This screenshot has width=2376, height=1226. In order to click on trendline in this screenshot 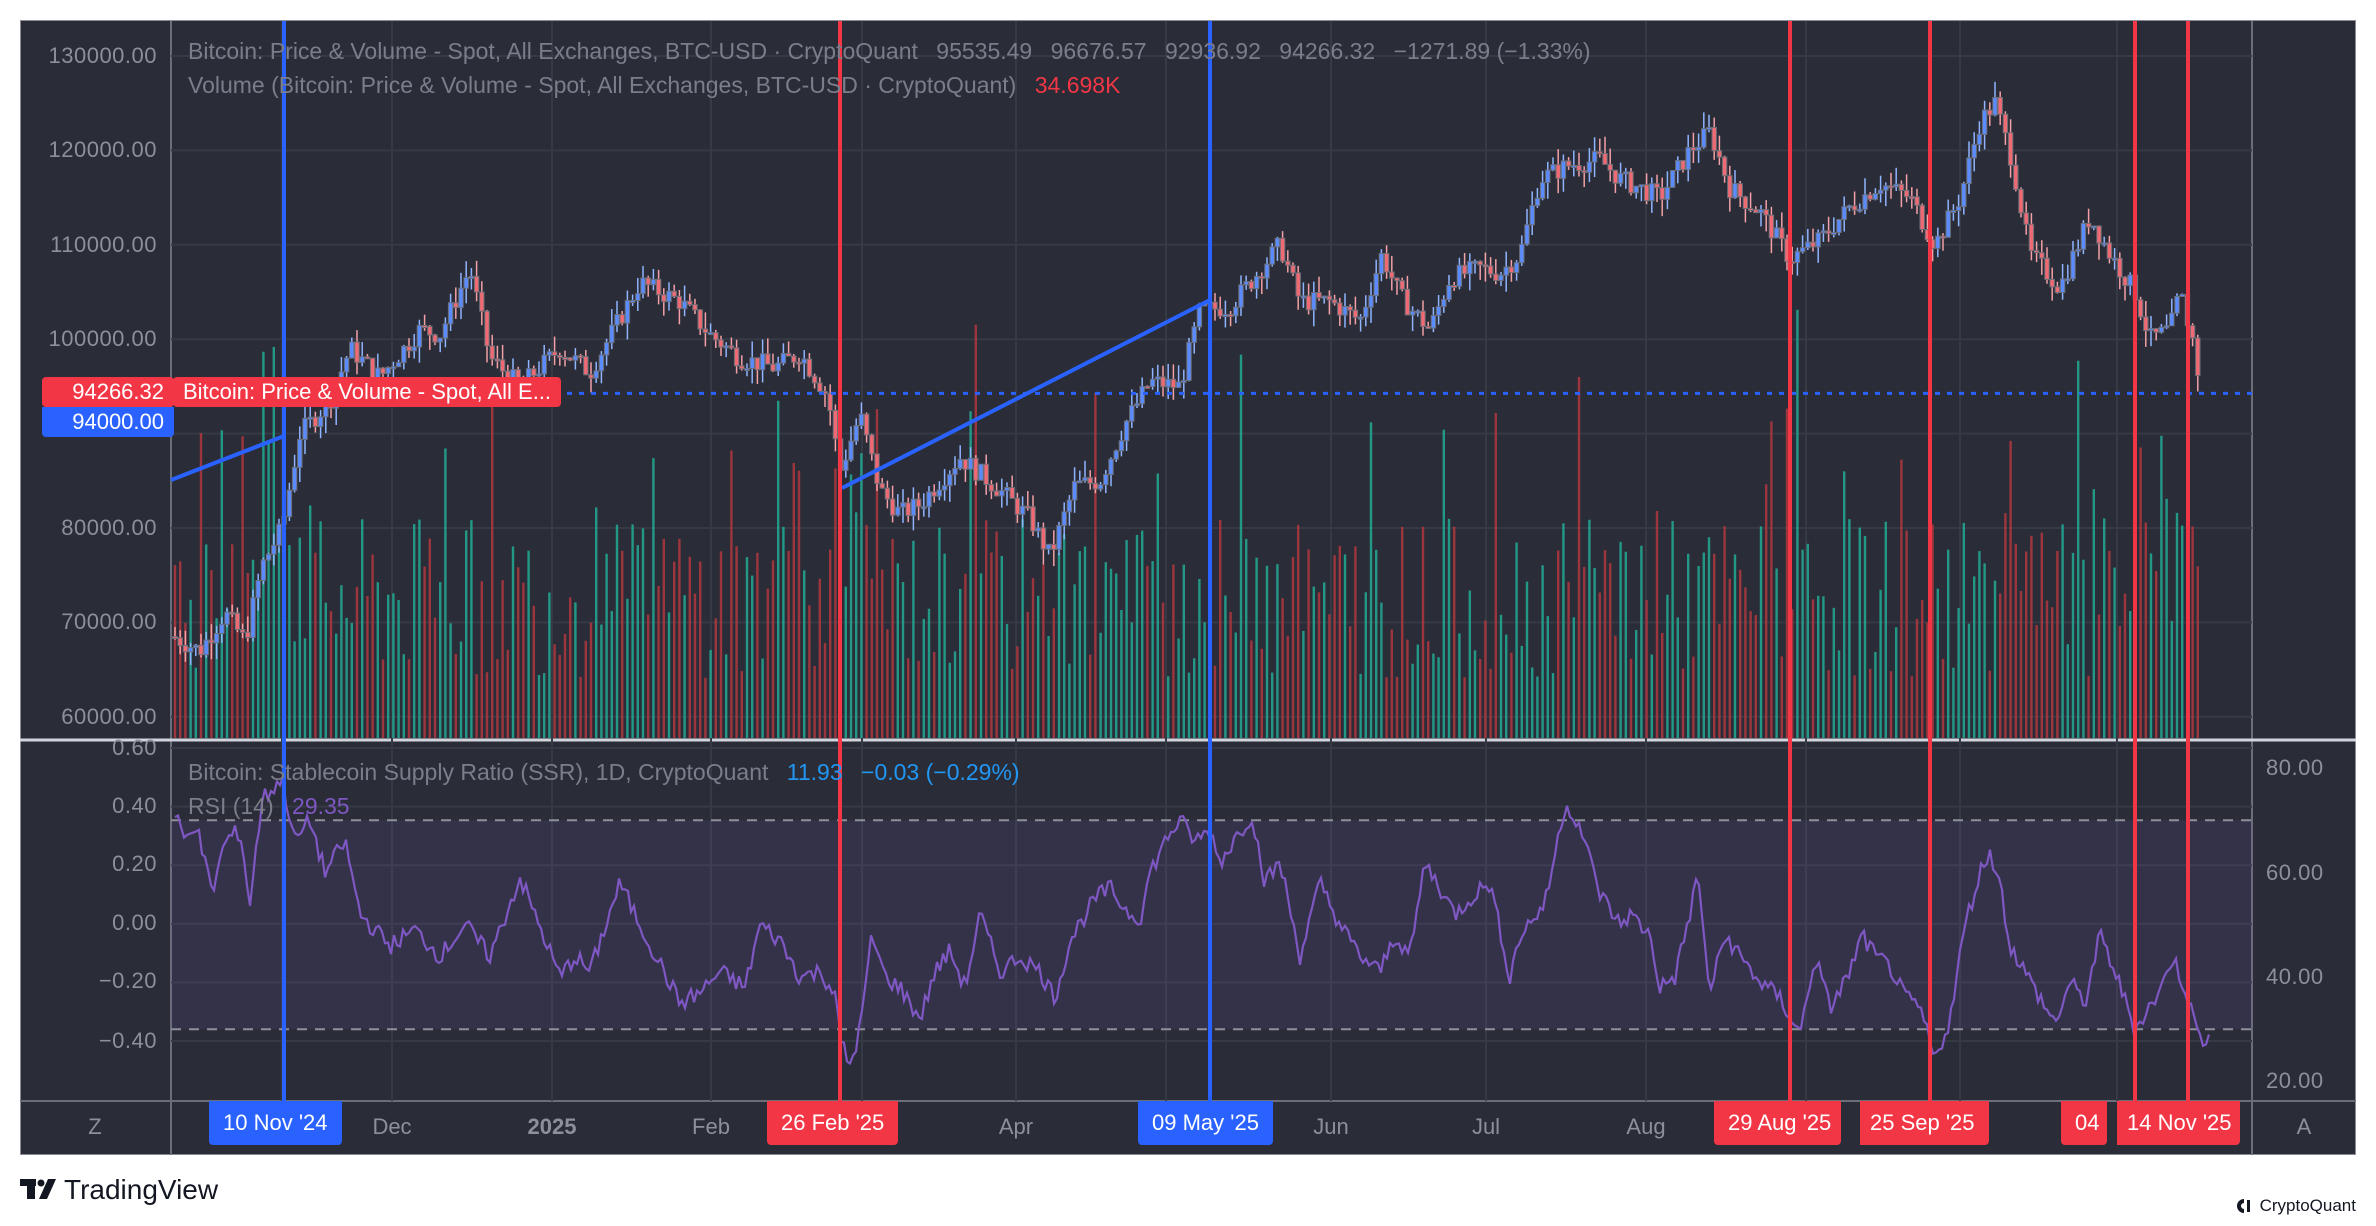, I will do `click(227, 458)`.